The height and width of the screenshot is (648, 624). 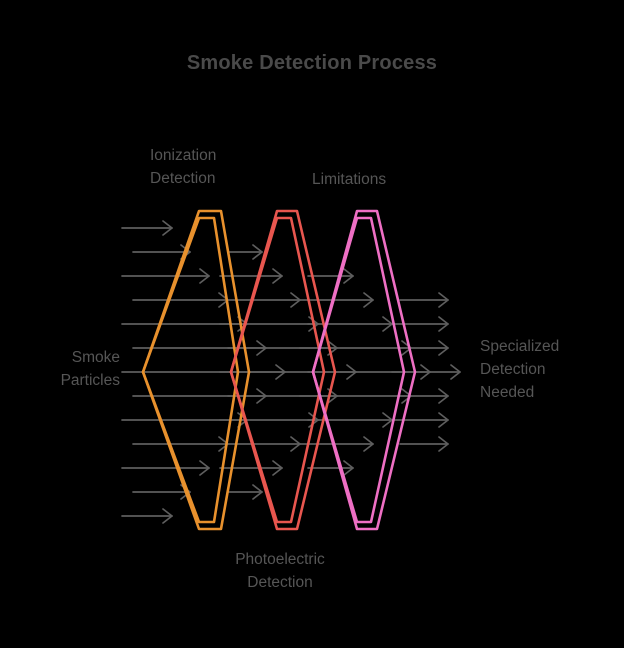 I want to click on stage-label-limitations: Limitations, so click(x=349, y=179).